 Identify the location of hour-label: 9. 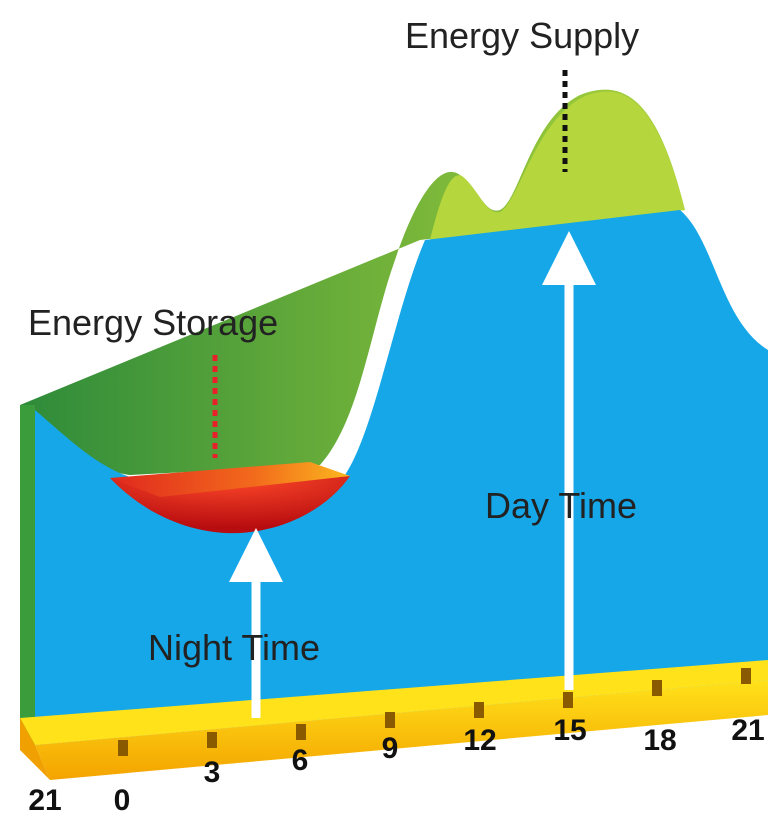
(390, 748).